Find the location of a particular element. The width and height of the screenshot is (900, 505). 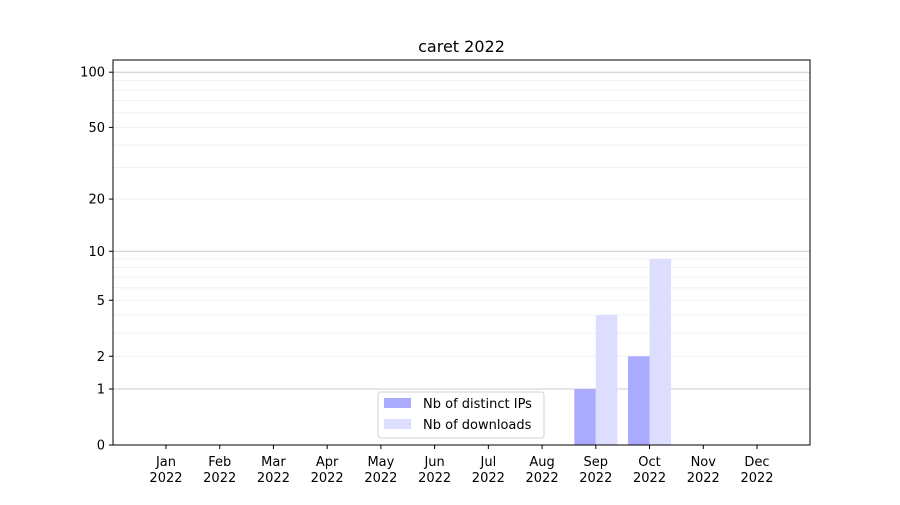

x-tick-label: Sep 2022 is located at coordinates (595, 470).